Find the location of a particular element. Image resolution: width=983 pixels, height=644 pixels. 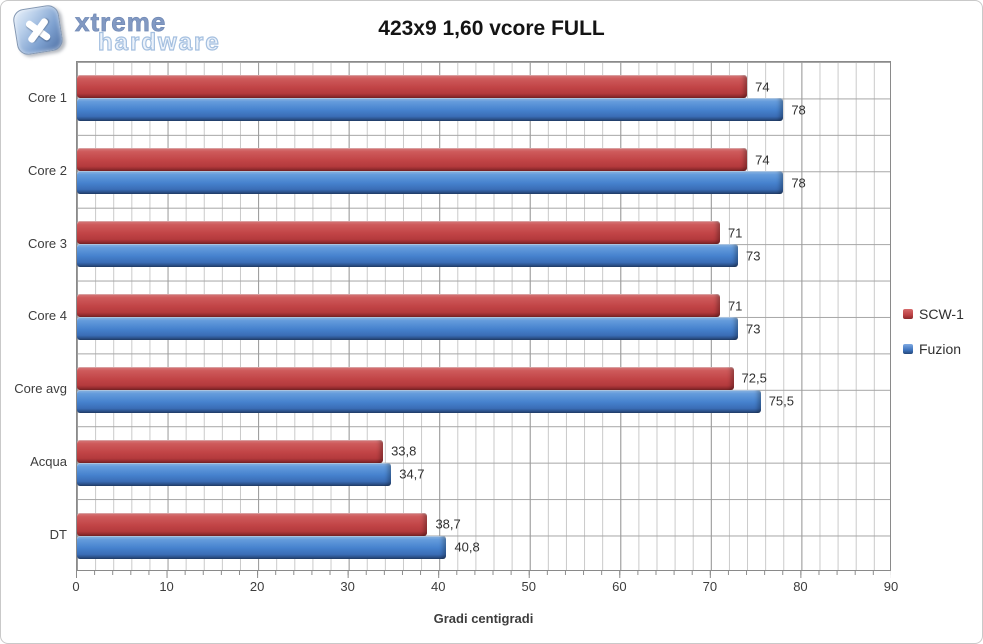

logo-text-xtreme: xtreme is located at coordinates (121, 22).